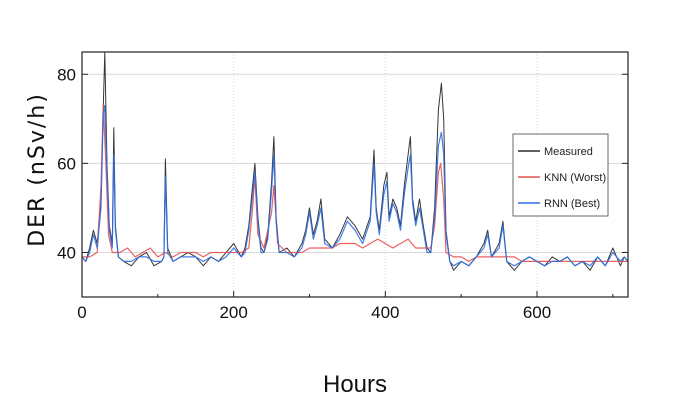  Describe the element at coordinates (66, 74) in the screenshot. I see `y-tick-label: 80` at that location.